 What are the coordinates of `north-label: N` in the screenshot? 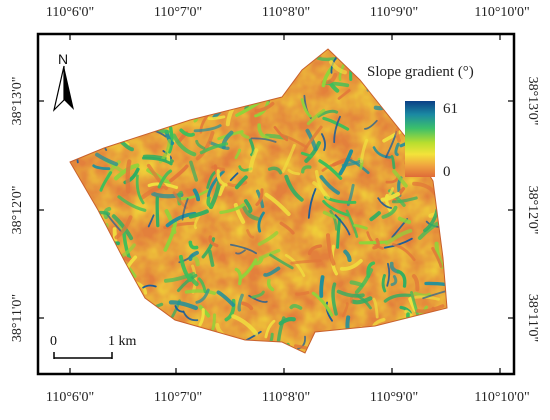 It's located at (63, 59).